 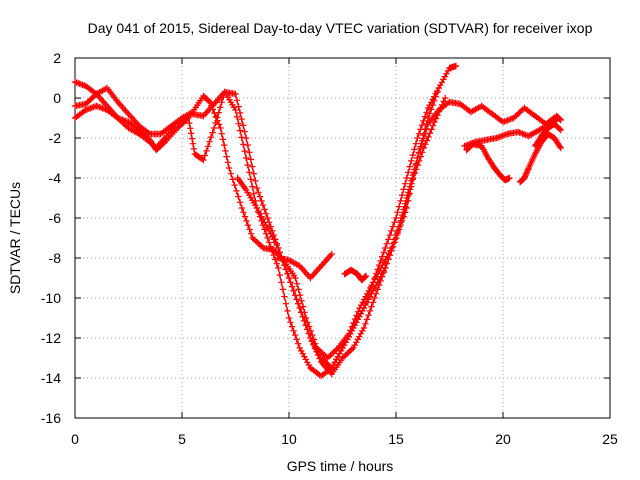 What do you see at coordinates (55, 178) in the screenshot?
I see `y-tick-label: -4` at bounding box center [55, 178].